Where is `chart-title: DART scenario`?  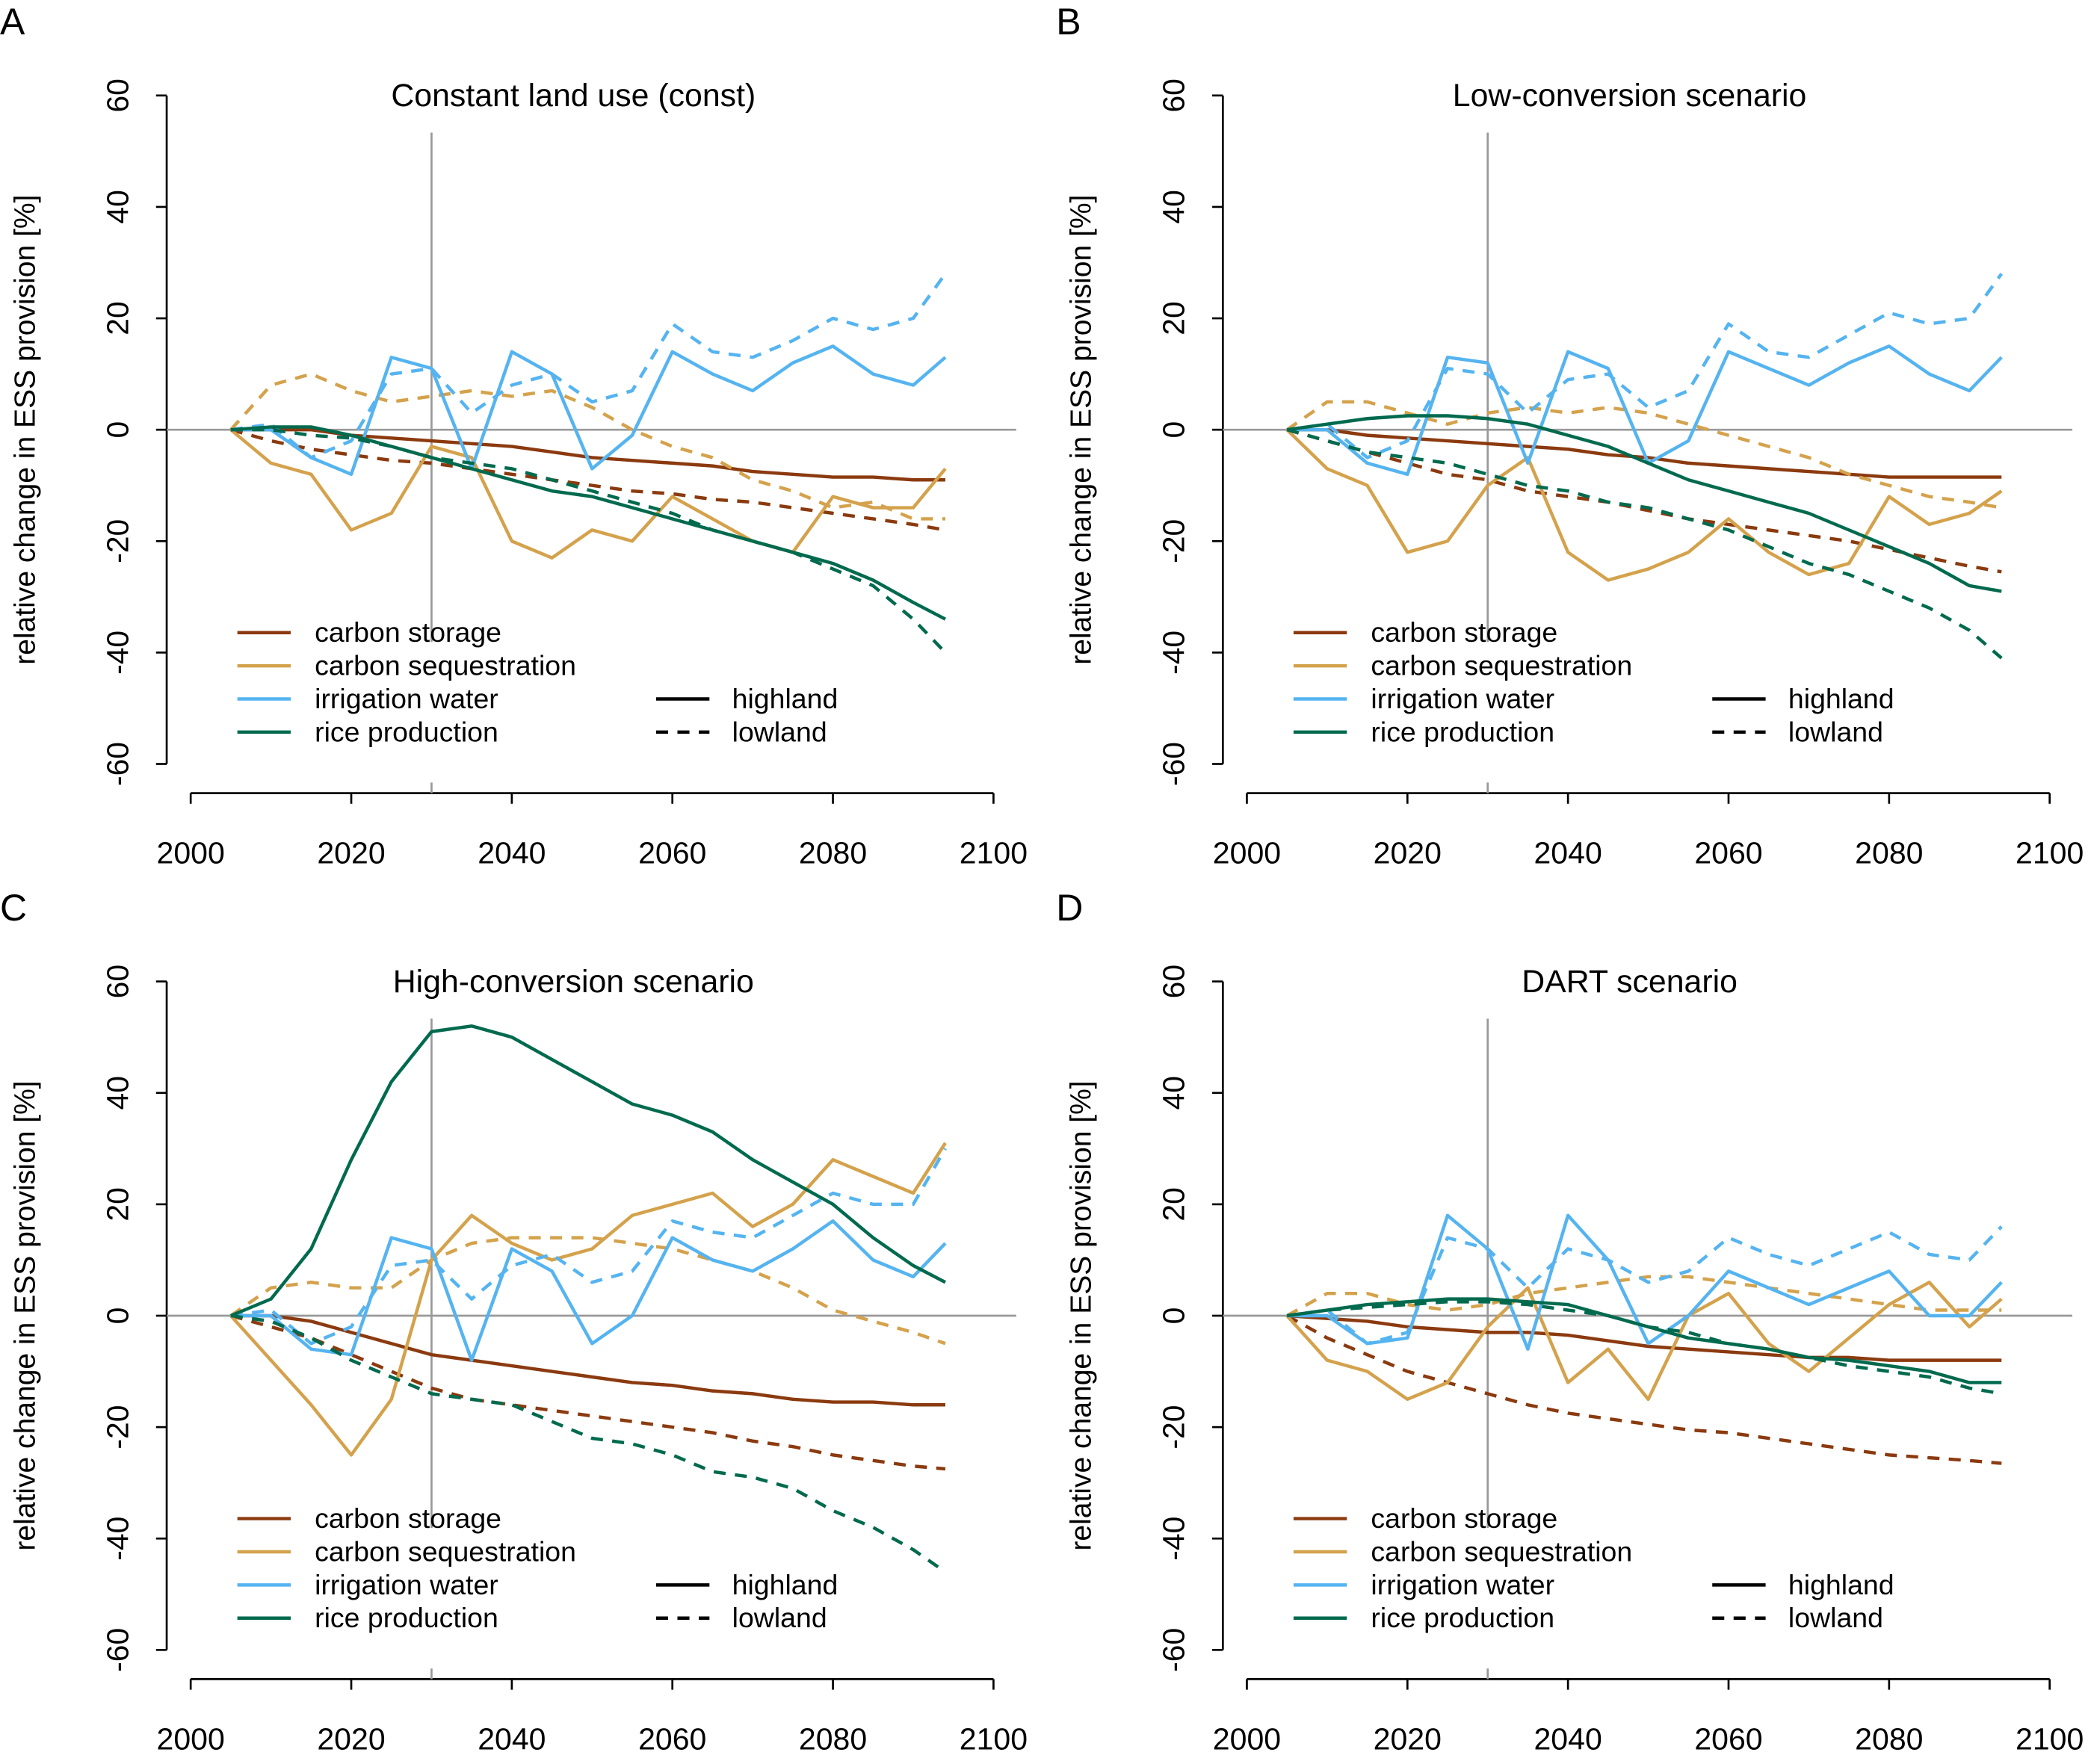 chart-title: DART scenario is located at coordinates (1630, 982).